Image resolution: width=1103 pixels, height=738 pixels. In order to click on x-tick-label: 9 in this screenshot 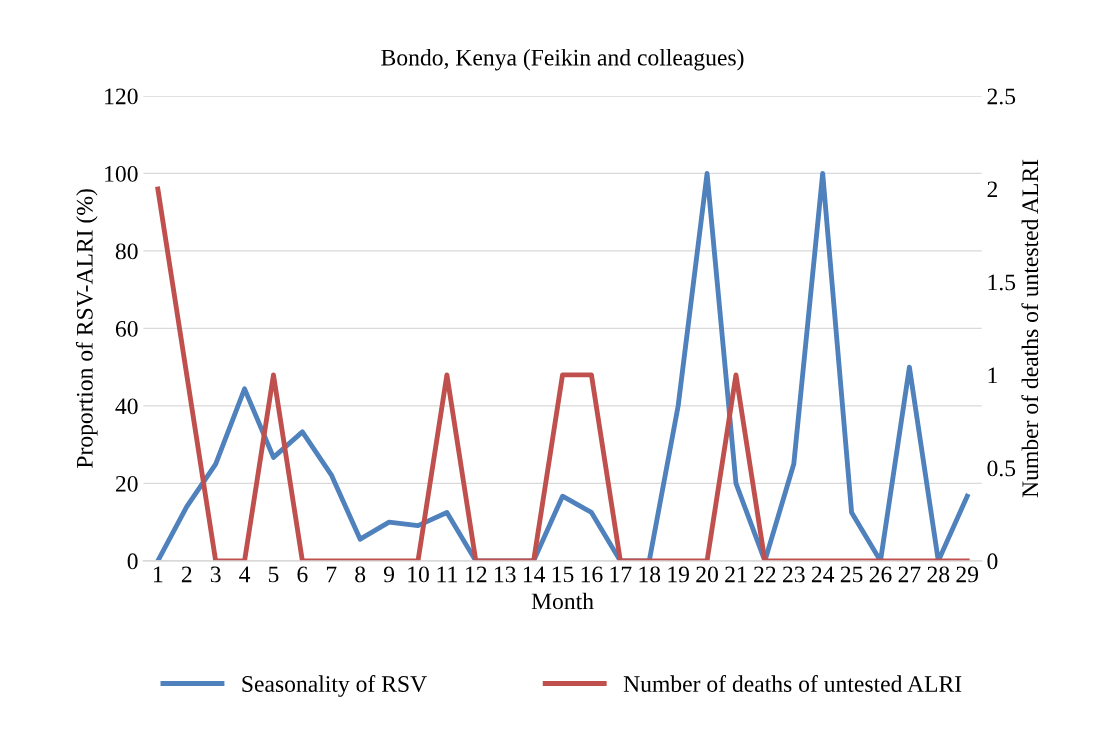, I will do `click(389, 574)`.